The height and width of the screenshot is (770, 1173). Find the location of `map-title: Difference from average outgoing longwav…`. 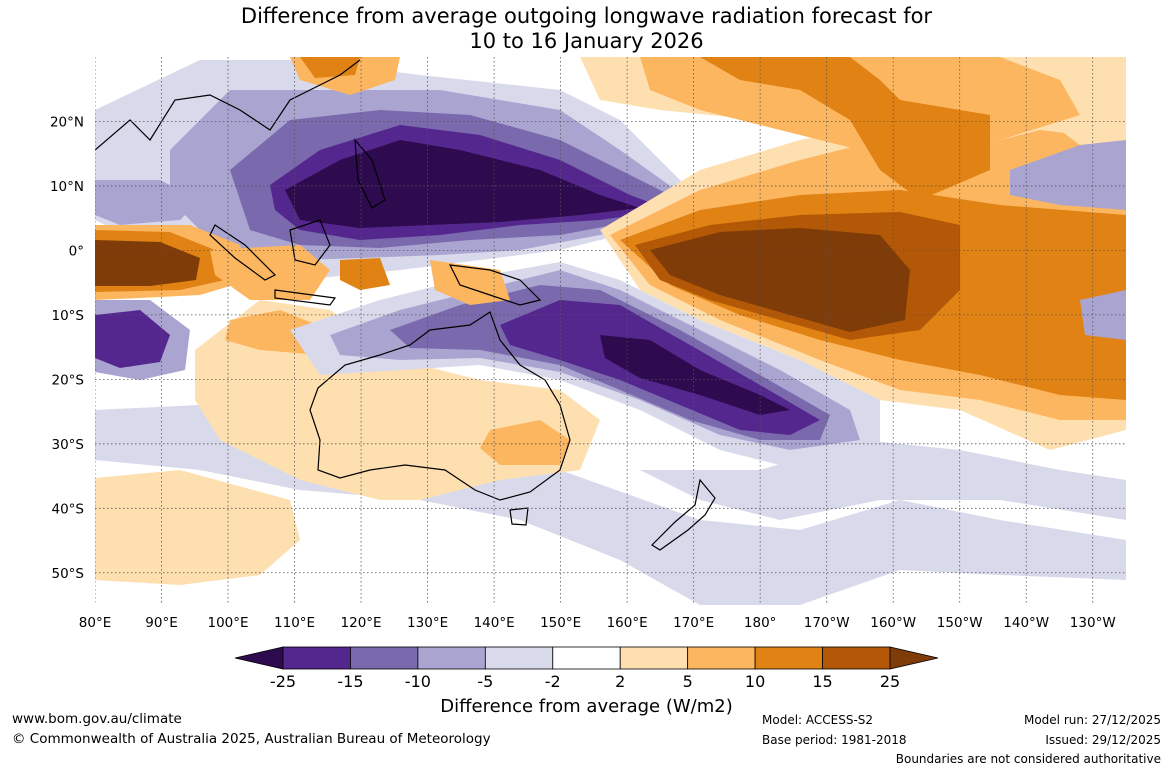

map-title: Difference from average outgoing longwav… is located at coordinates (586, 29).